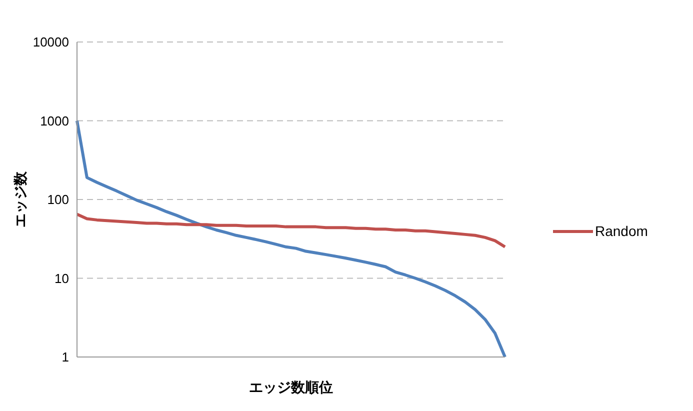 The width and height of the screenshot is (693, 411). I want to click on line-series, so click(291, 230).